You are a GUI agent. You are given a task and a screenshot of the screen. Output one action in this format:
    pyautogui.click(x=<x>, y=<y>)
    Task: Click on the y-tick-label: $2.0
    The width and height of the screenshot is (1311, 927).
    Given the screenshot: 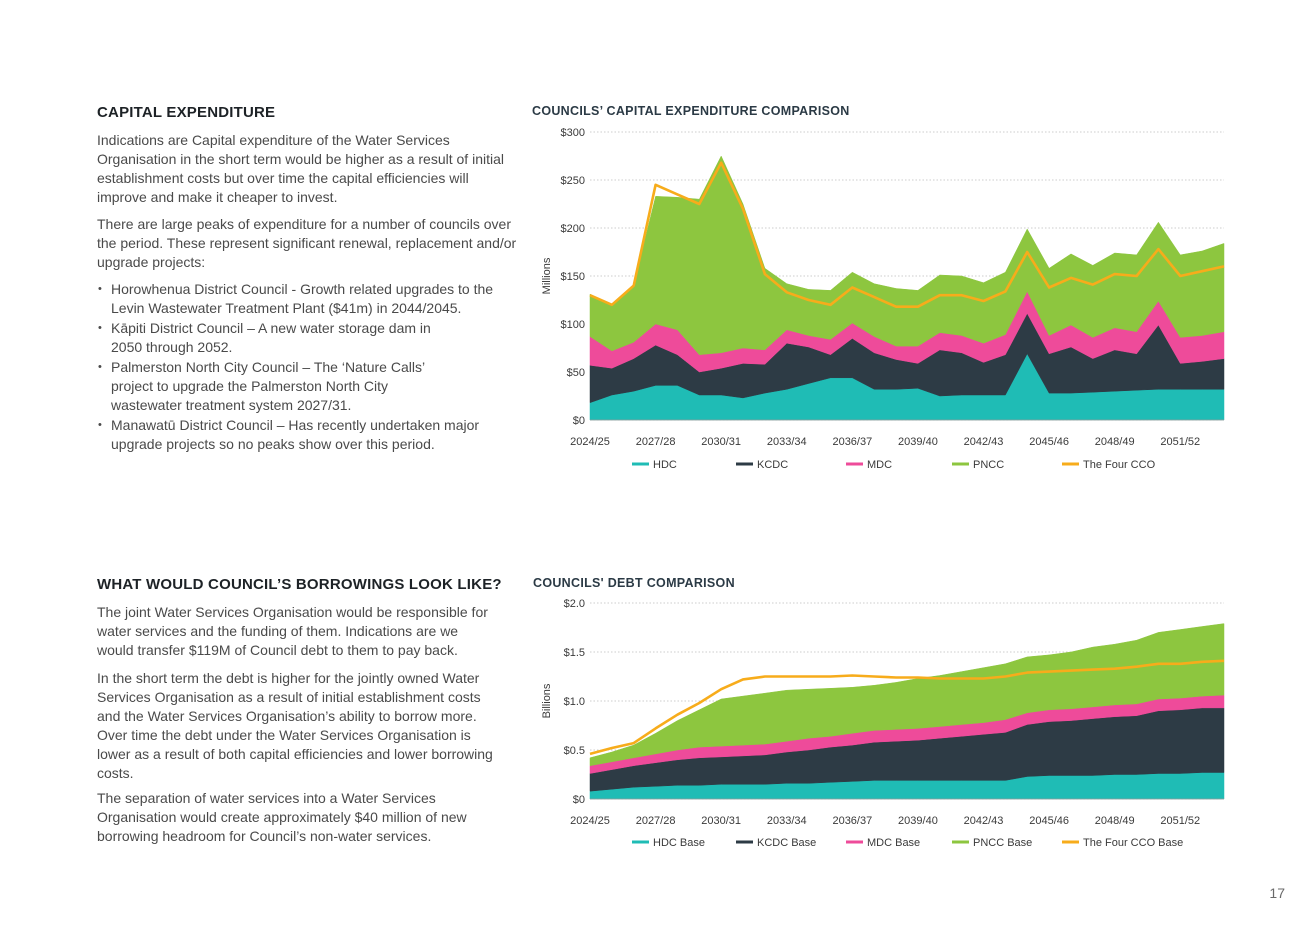 What is the action you would take?
    pyautogui.click(x=574, y=604)
    